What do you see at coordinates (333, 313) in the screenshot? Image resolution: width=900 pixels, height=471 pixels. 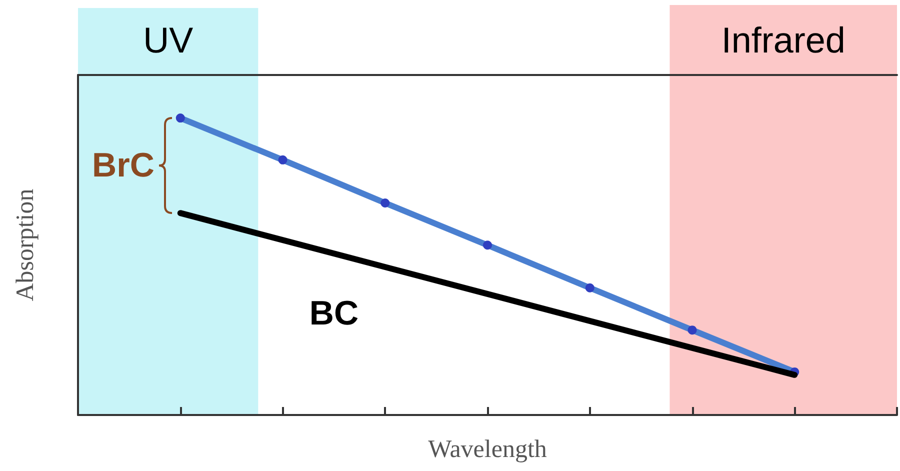 I see `annotation: BC` at bounding box center [333, 313].